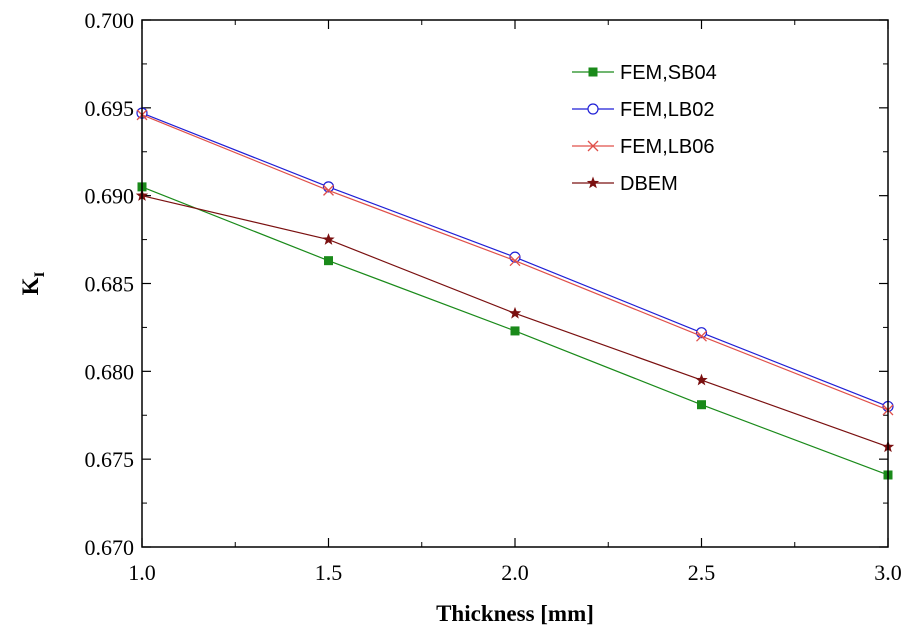  Describe the element at coordinates (515, 572) in the screenshot. I see `x-tick-label: 2.0` at that location.